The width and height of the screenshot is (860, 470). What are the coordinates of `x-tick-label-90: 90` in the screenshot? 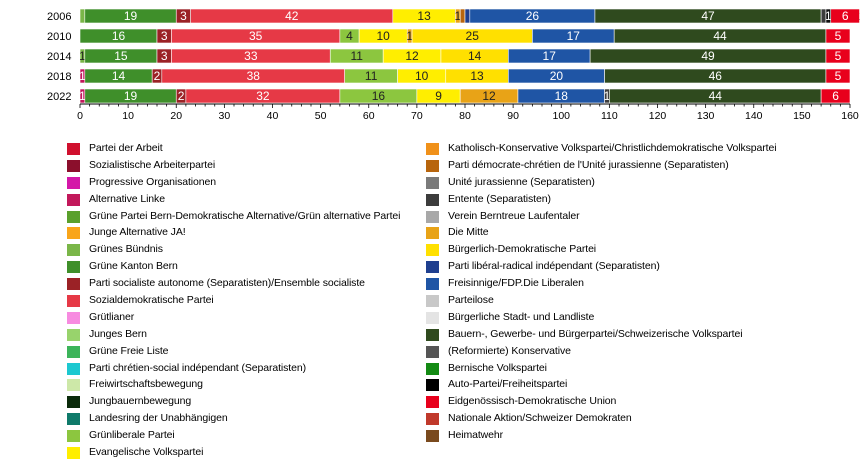 It's located at (513, 116).